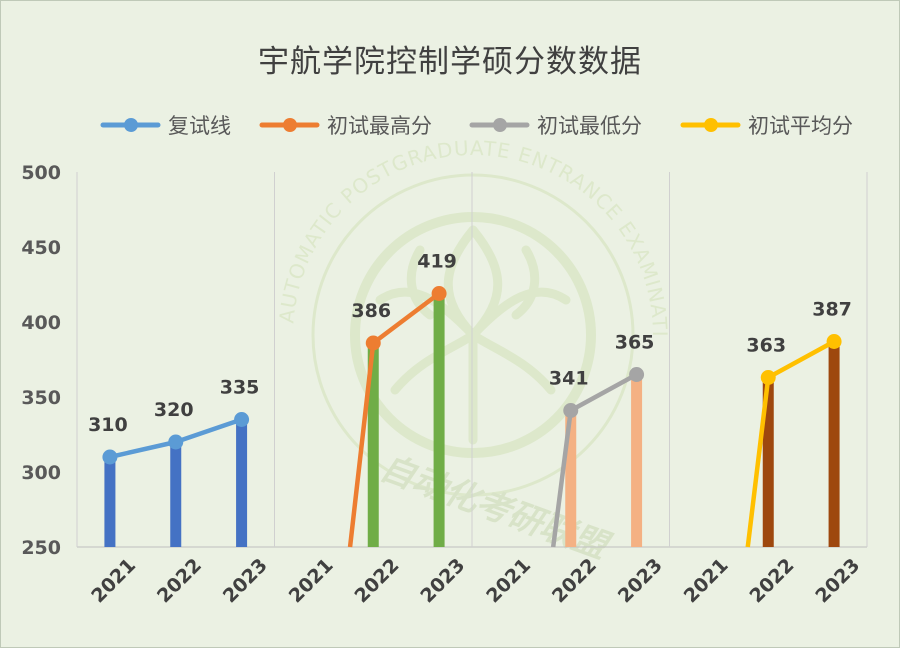 The image size is (900, 648). Describe the element at coordinates (240, 388) in the screenshot. I see `data-label: 335` at that location.